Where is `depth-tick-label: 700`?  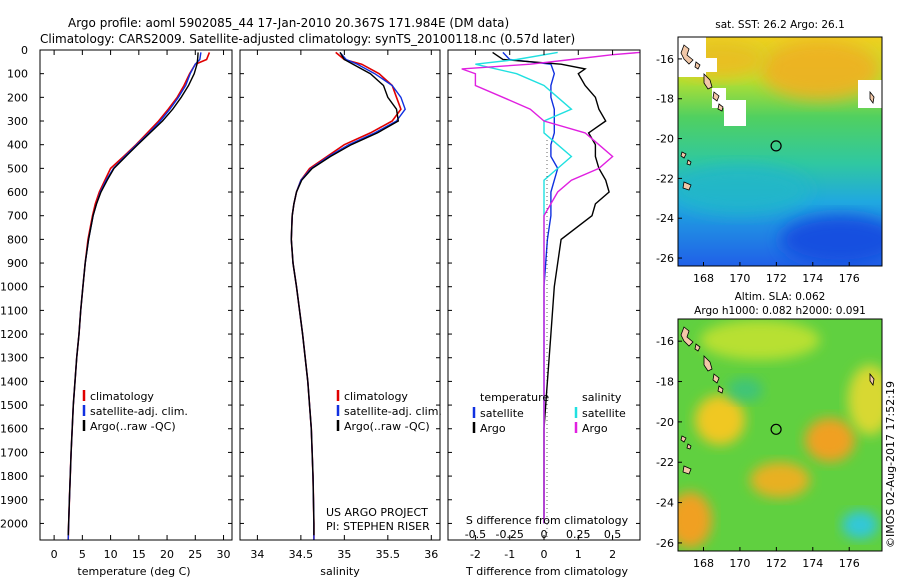
depth-tick-label: 700 is located at coordinates (17, 216).